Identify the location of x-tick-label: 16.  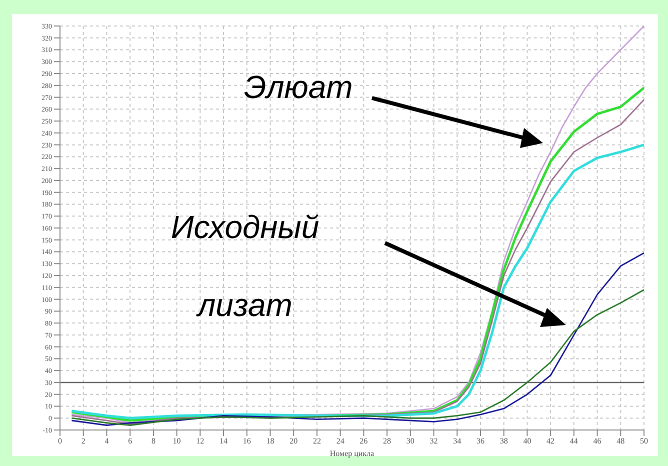
(246, 441).